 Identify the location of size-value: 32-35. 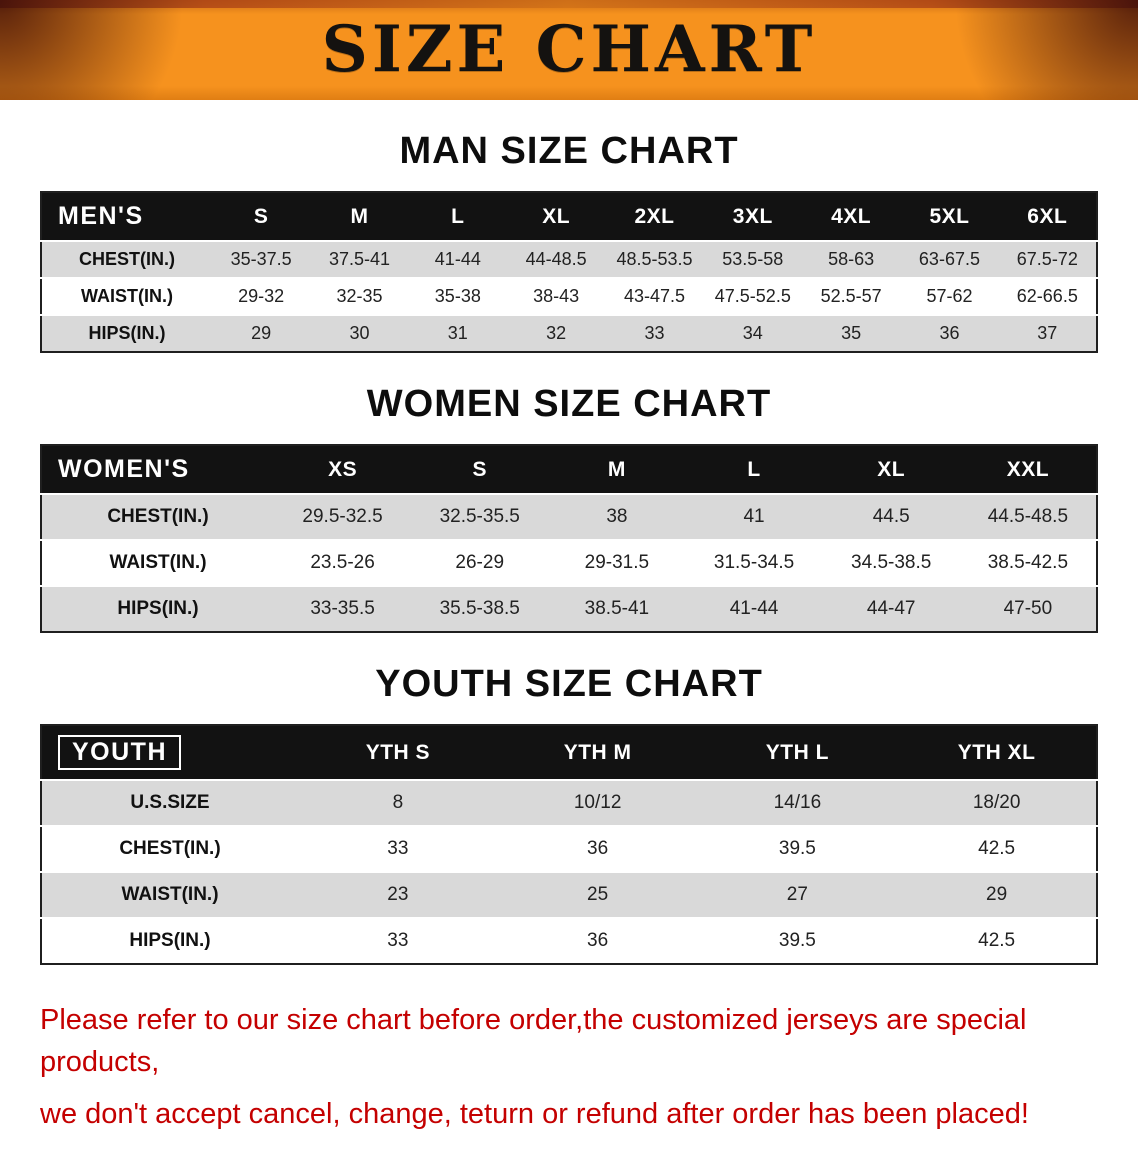
(359, 296).